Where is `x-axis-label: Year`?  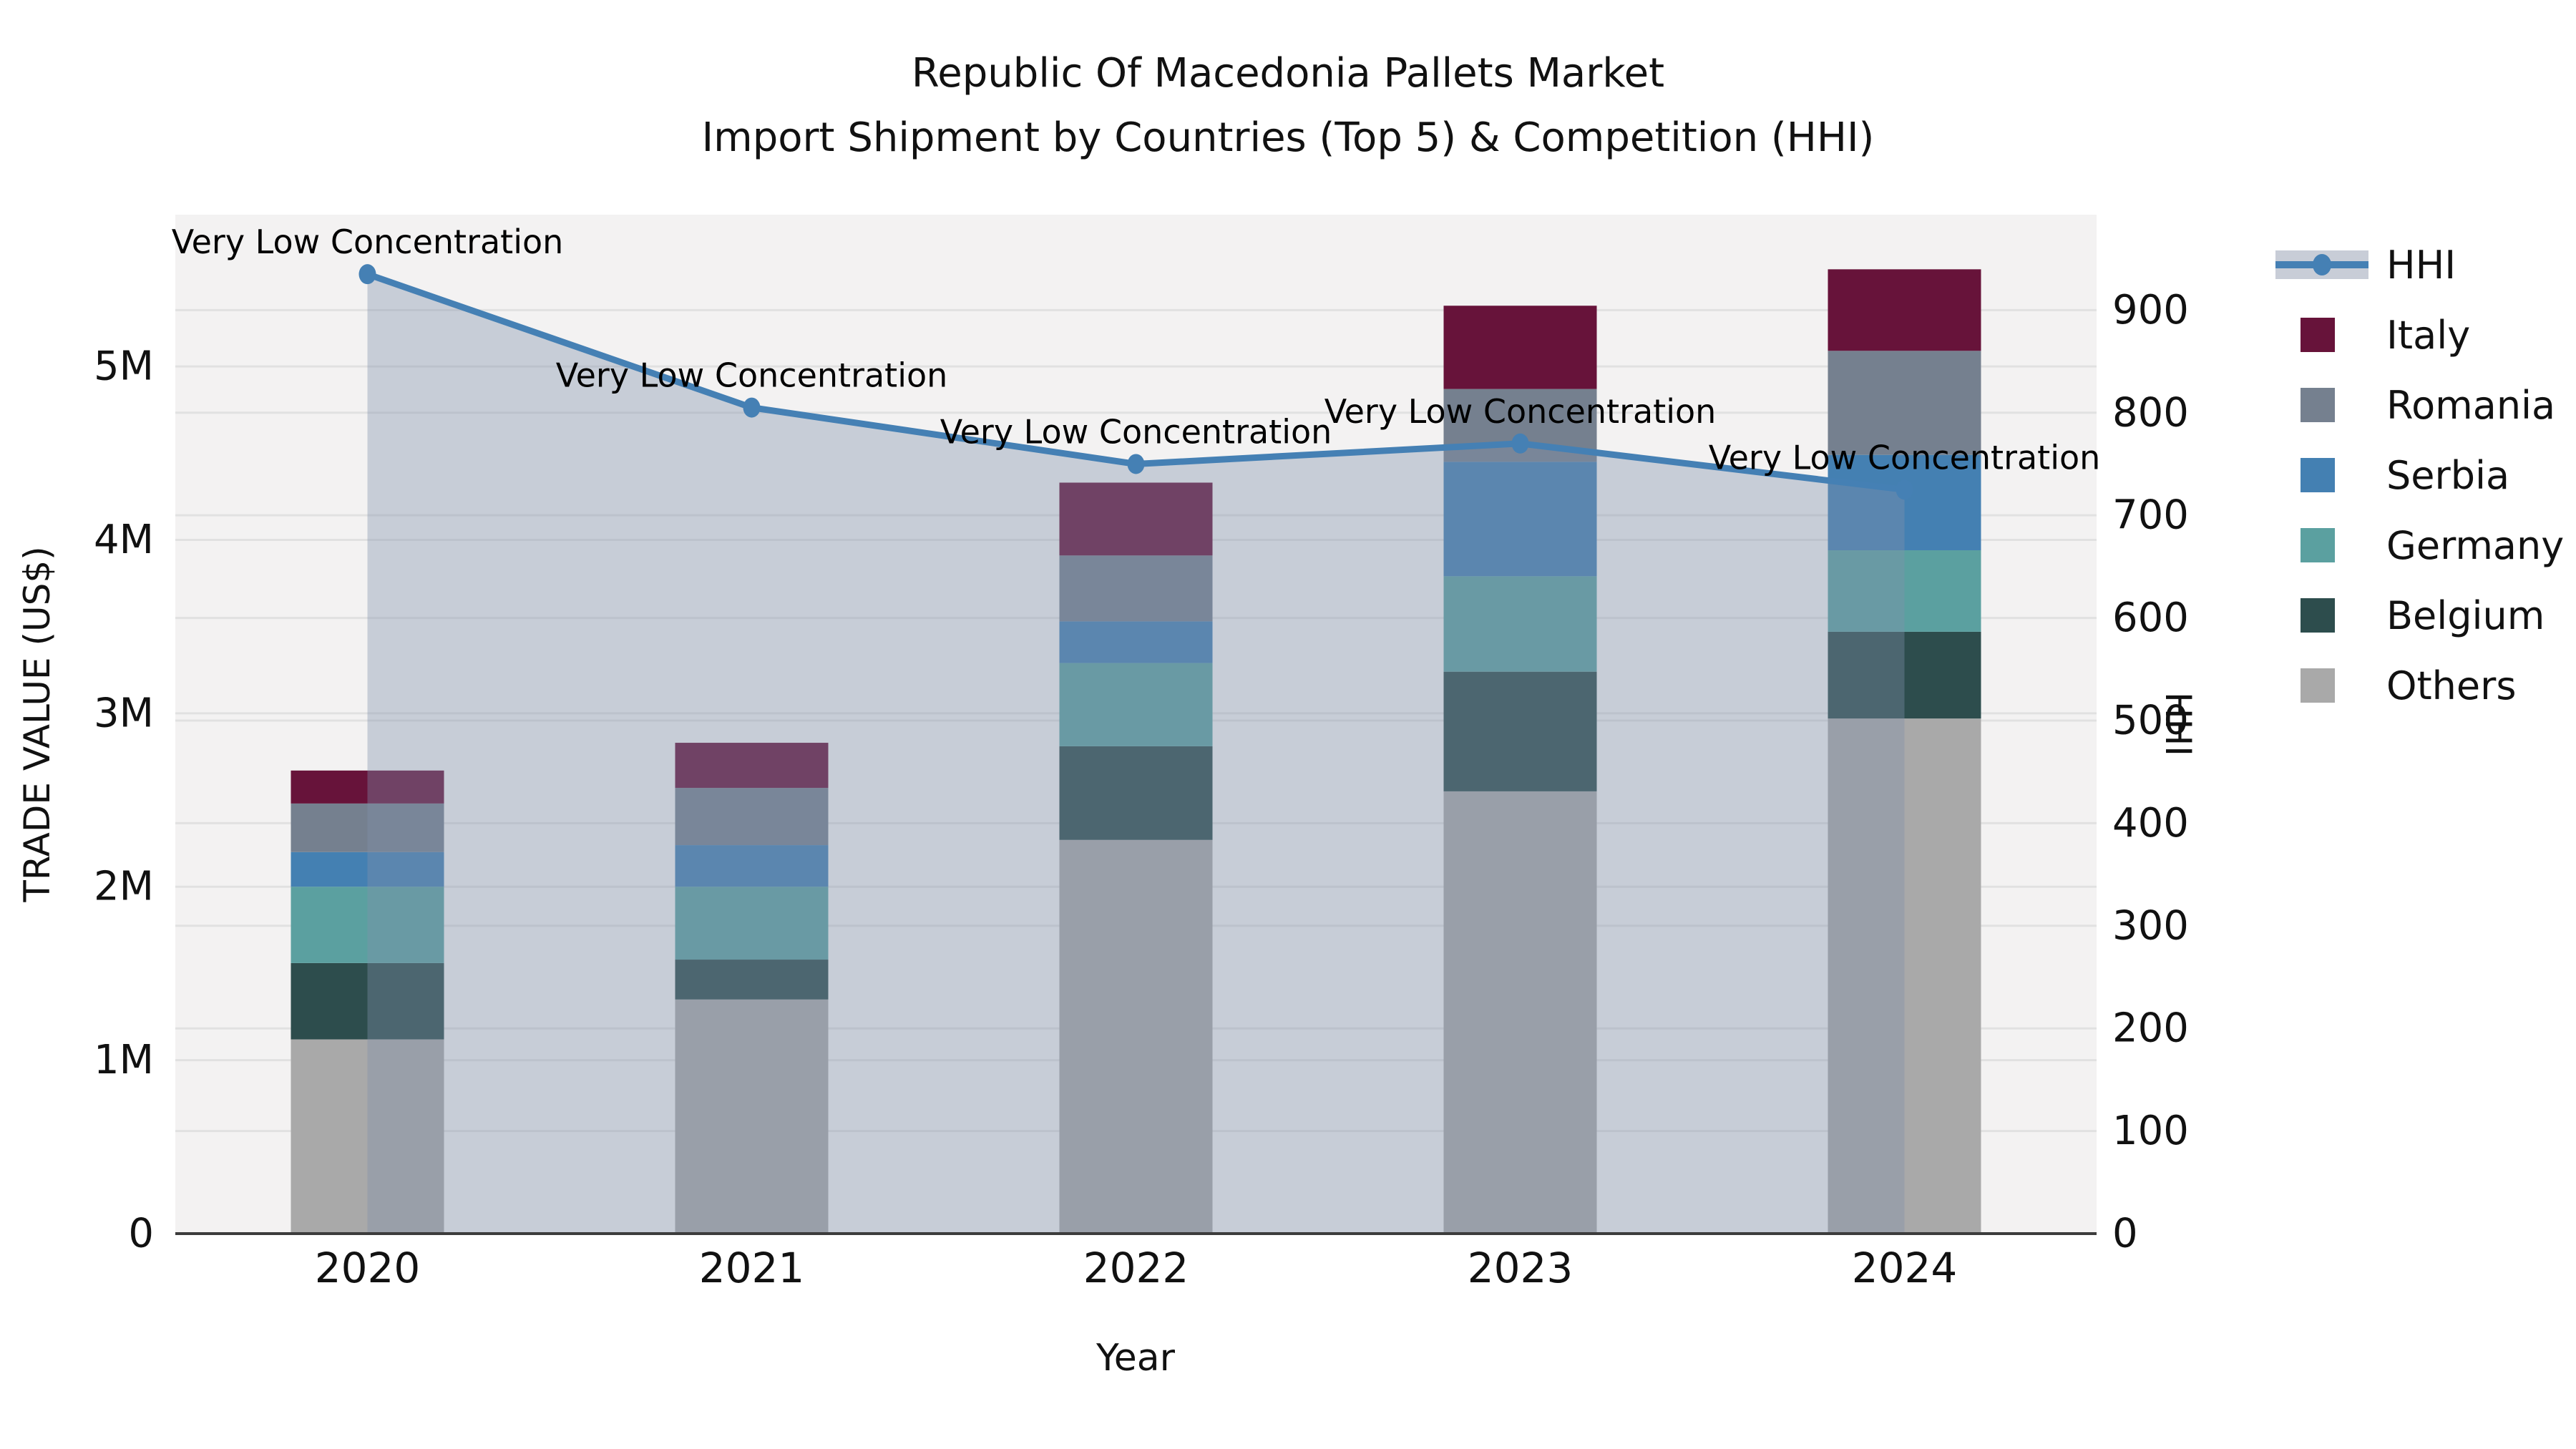 x-axis-label: Year is located at coordinates (1136, 1358).